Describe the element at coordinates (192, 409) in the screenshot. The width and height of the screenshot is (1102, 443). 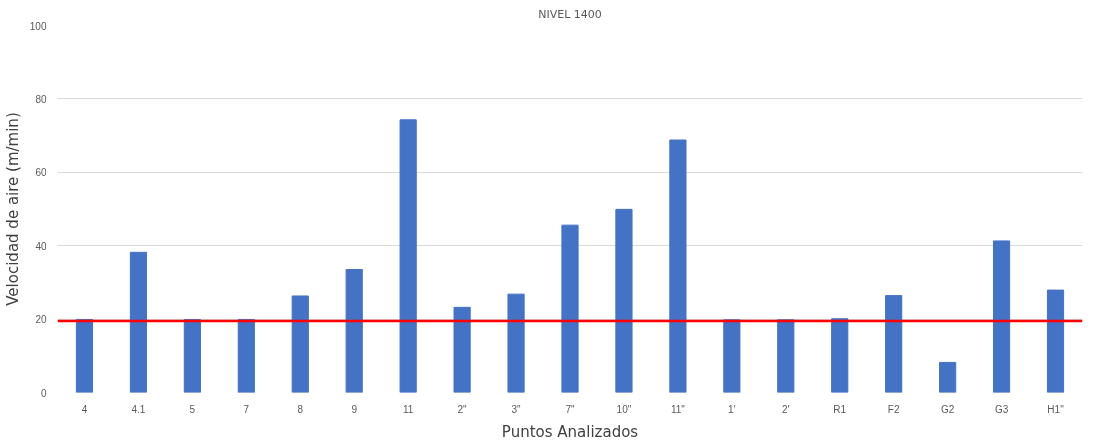
I see `x-tick-label: 5` at that location.